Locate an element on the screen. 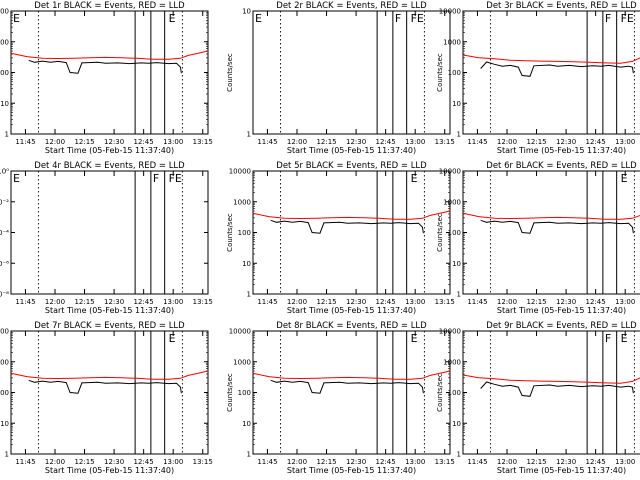 The width and height of the screenshot is (640, 480). panel-title: Det 5r BLACK = Events, RED = LLD is located at coordinates (351, 166).